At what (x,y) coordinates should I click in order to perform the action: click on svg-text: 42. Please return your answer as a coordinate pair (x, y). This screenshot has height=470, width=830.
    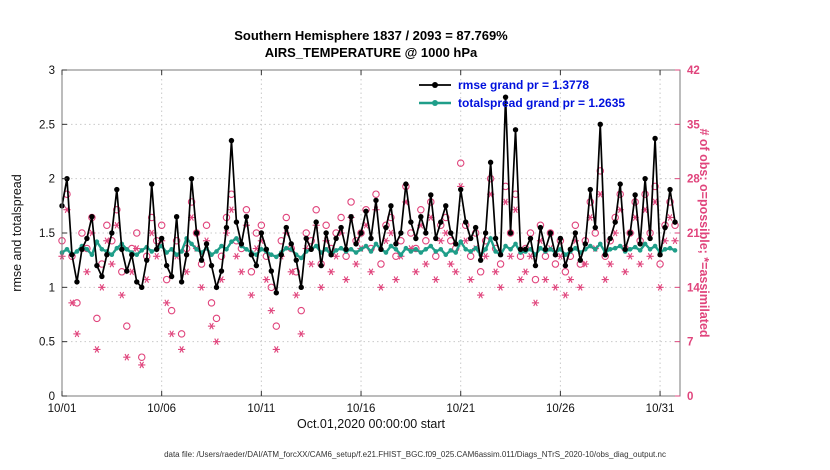
    Looking at the image, I should click on (693, 71).